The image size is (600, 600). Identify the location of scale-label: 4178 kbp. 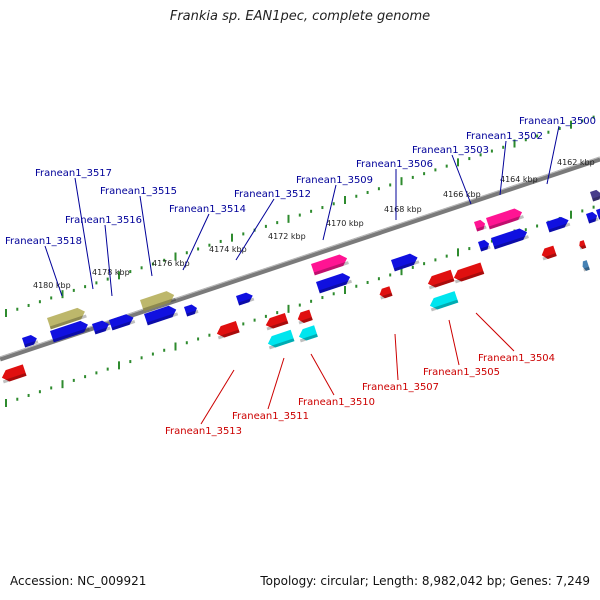
(111, 272).